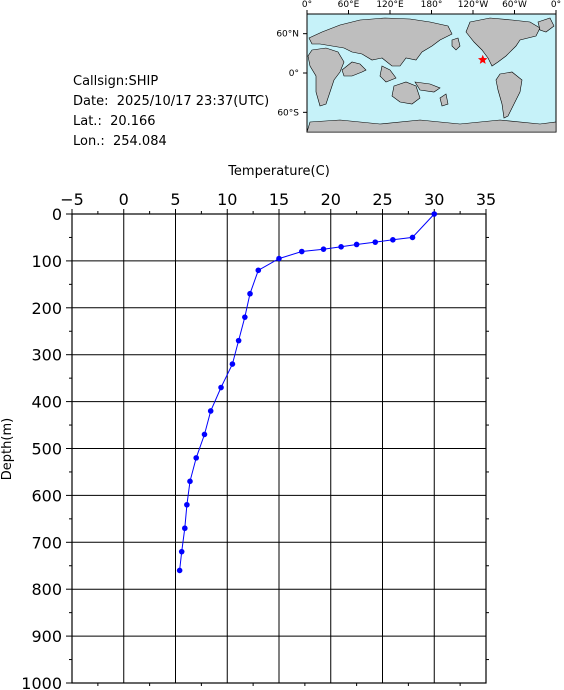  I want to click on y-tick-label: 400, so click(46, 402).